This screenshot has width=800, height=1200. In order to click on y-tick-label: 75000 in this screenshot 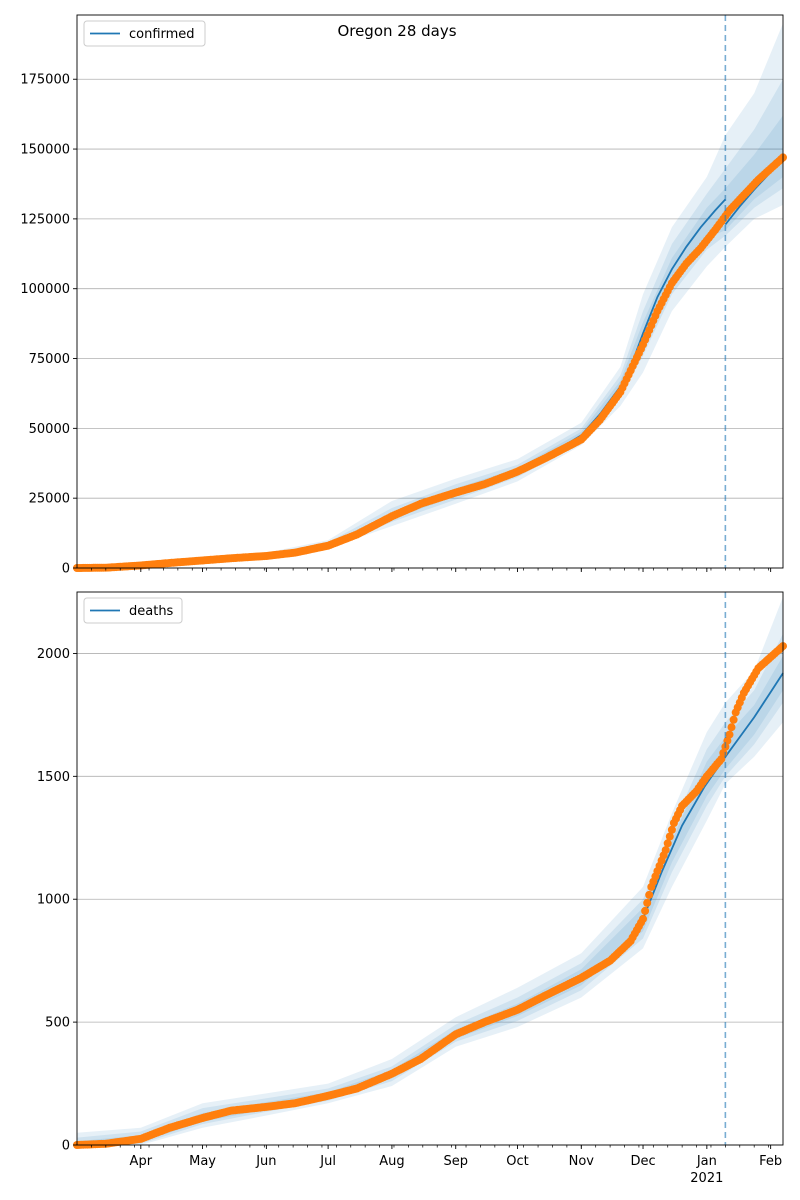, I will do `click(49, 359)`.